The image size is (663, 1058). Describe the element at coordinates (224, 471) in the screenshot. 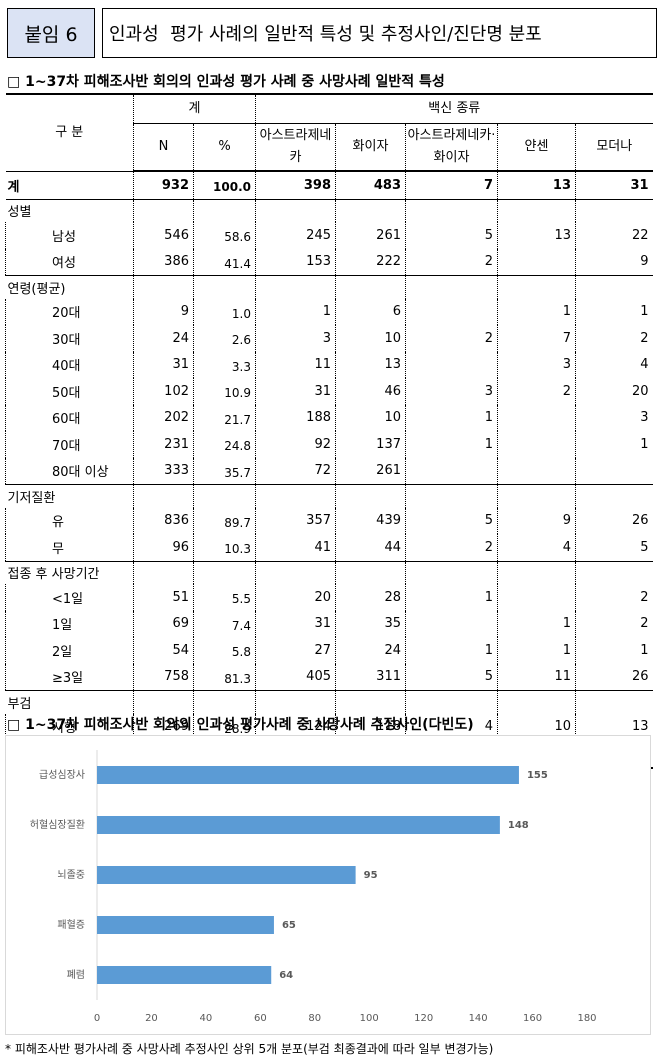

I see `cell: 35.7` at that location.